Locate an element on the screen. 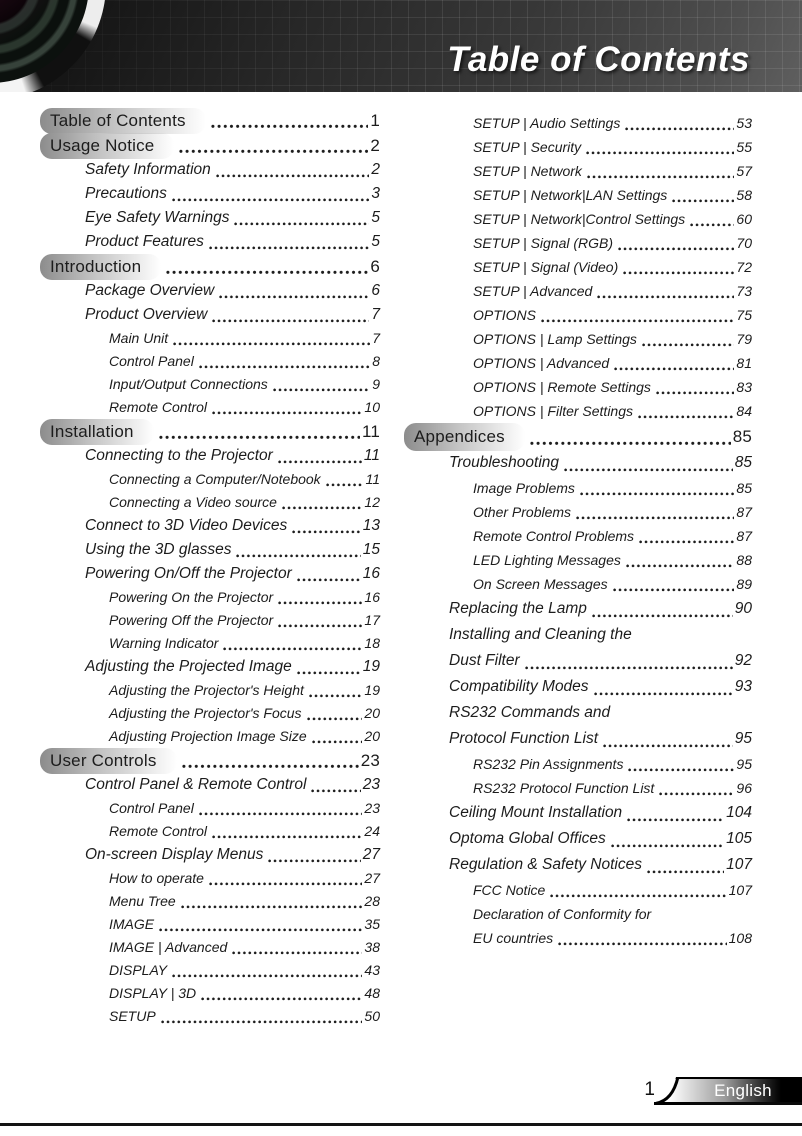 This screenshot has width=802, height=1136. toc-entry: Control Panel & Remote Control 23 is located at coordinates (215, 785).